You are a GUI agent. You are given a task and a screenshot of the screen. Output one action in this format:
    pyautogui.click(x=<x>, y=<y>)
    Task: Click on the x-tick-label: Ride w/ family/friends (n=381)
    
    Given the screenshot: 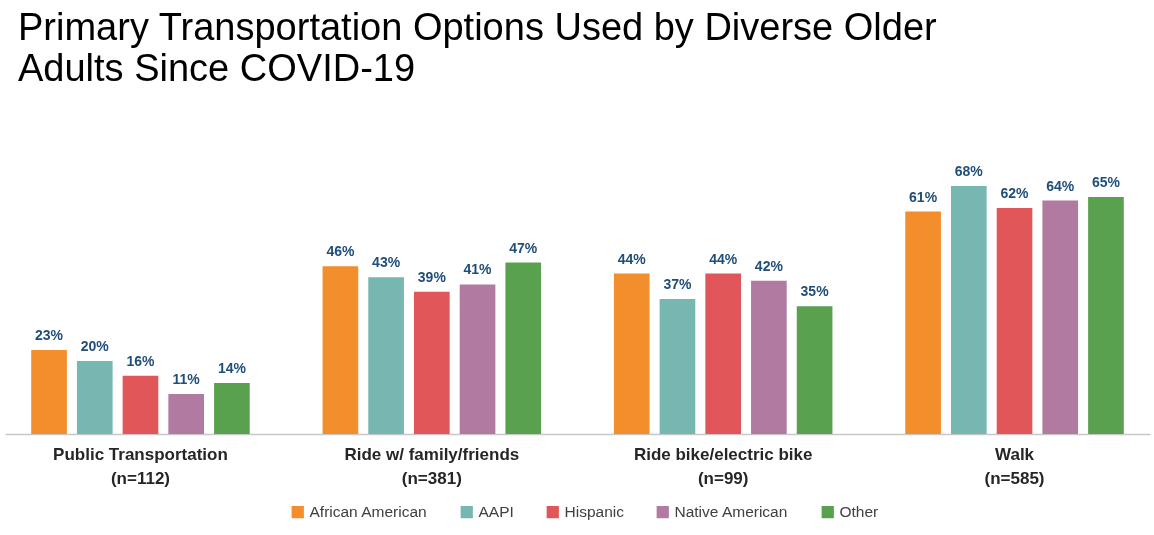 What is the action you would take?
    pyautogui.click(x=432, y=466)
    